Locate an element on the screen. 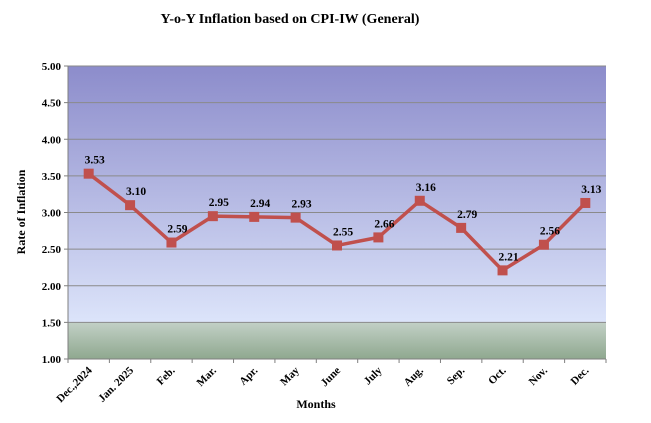 The image size is (651, 423). y-tick-label: 4.00 is located at coordinates (52, 140).